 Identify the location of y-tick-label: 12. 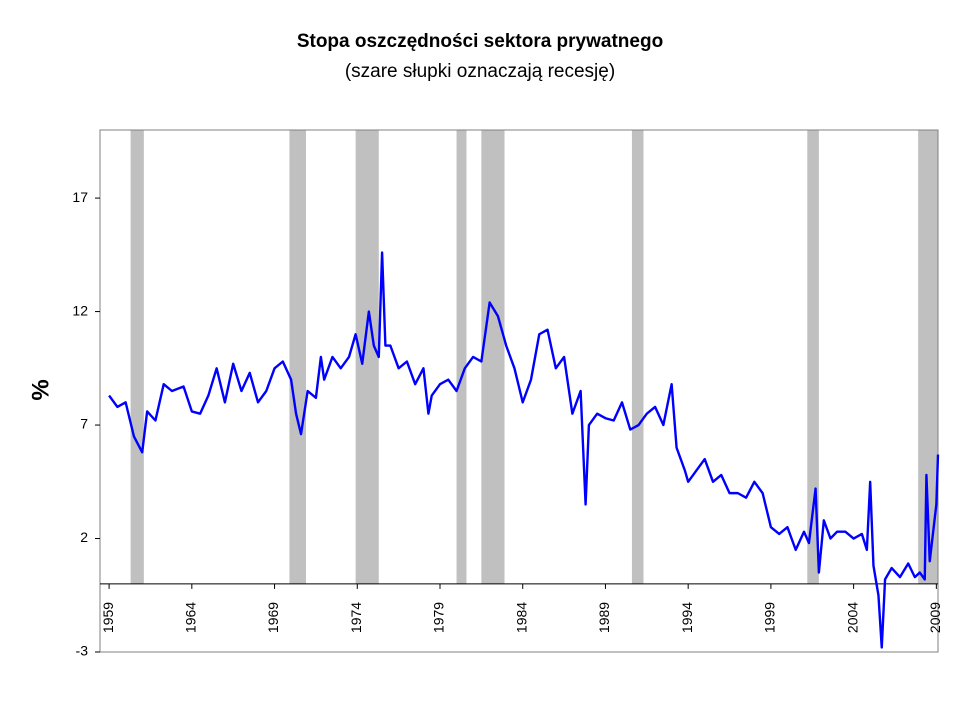
(80, 310).